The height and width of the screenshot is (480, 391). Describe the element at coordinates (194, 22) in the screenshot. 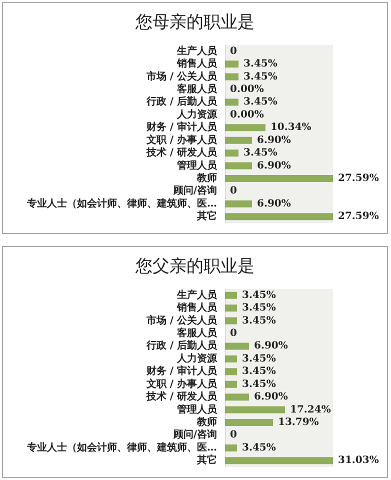

I see `chart-title: 您母亲的职业是` at that location.